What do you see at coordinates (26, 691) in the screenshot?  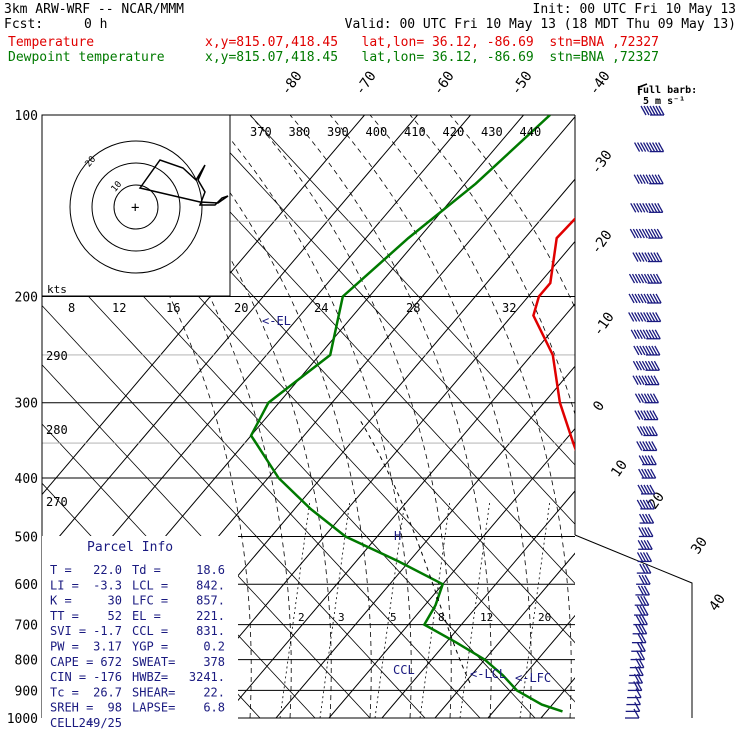 I see `pressure-tick-label: 900` at bounding box center [26, 691].